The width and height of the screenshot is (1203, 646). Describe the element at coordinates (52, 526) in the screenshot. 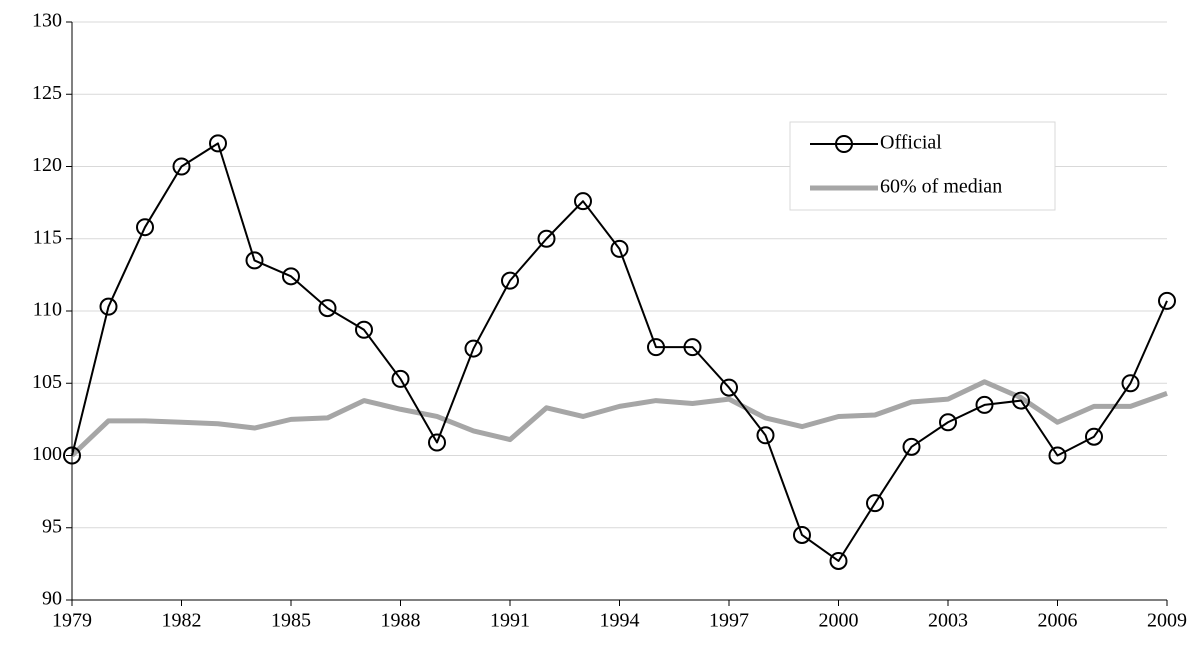

I see `y-tick-label: 95` at that location.